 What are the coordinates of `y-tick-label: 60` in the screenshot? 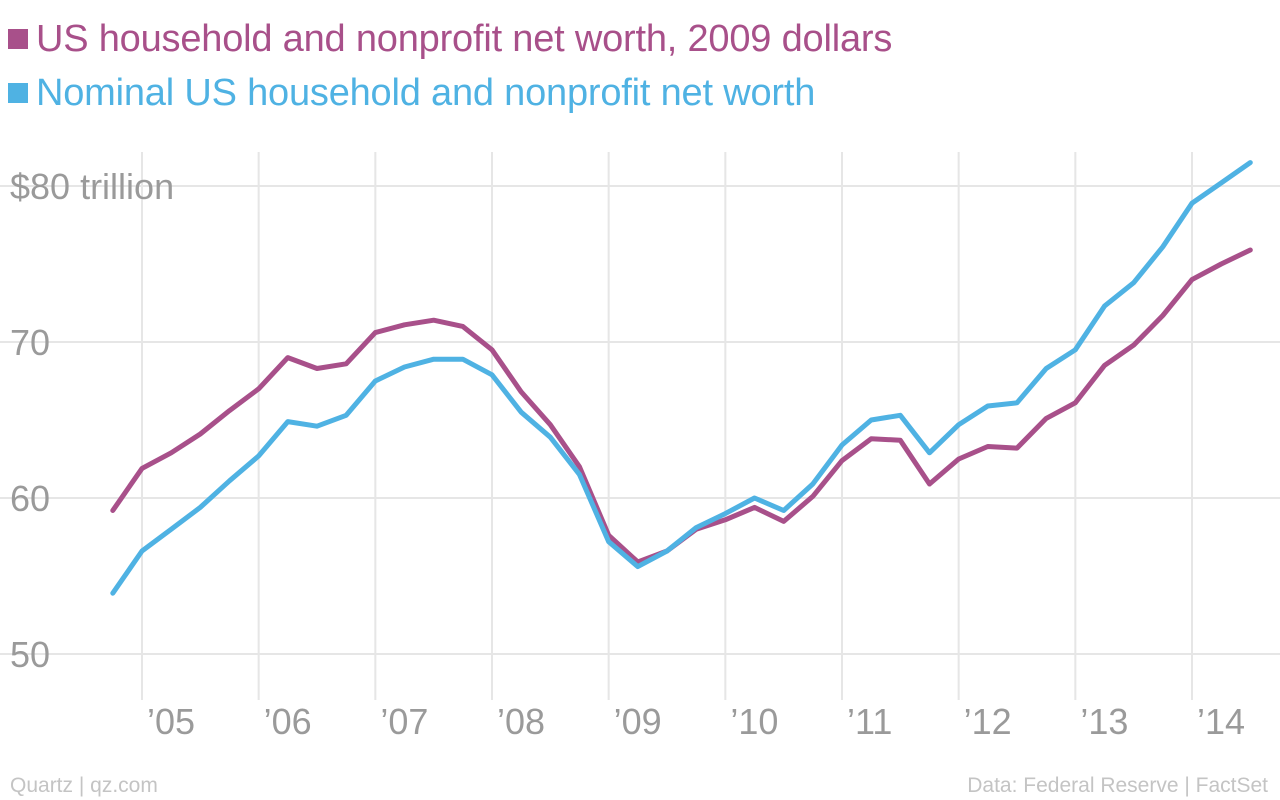 It's located at (30, 498).